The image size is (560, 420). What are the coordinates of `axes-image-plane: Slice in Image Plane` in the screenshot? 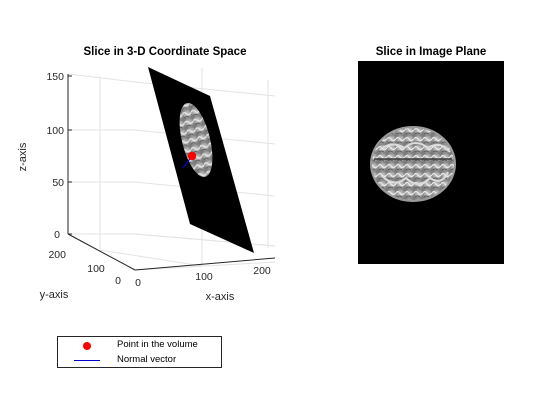 It's located at (431, 155).